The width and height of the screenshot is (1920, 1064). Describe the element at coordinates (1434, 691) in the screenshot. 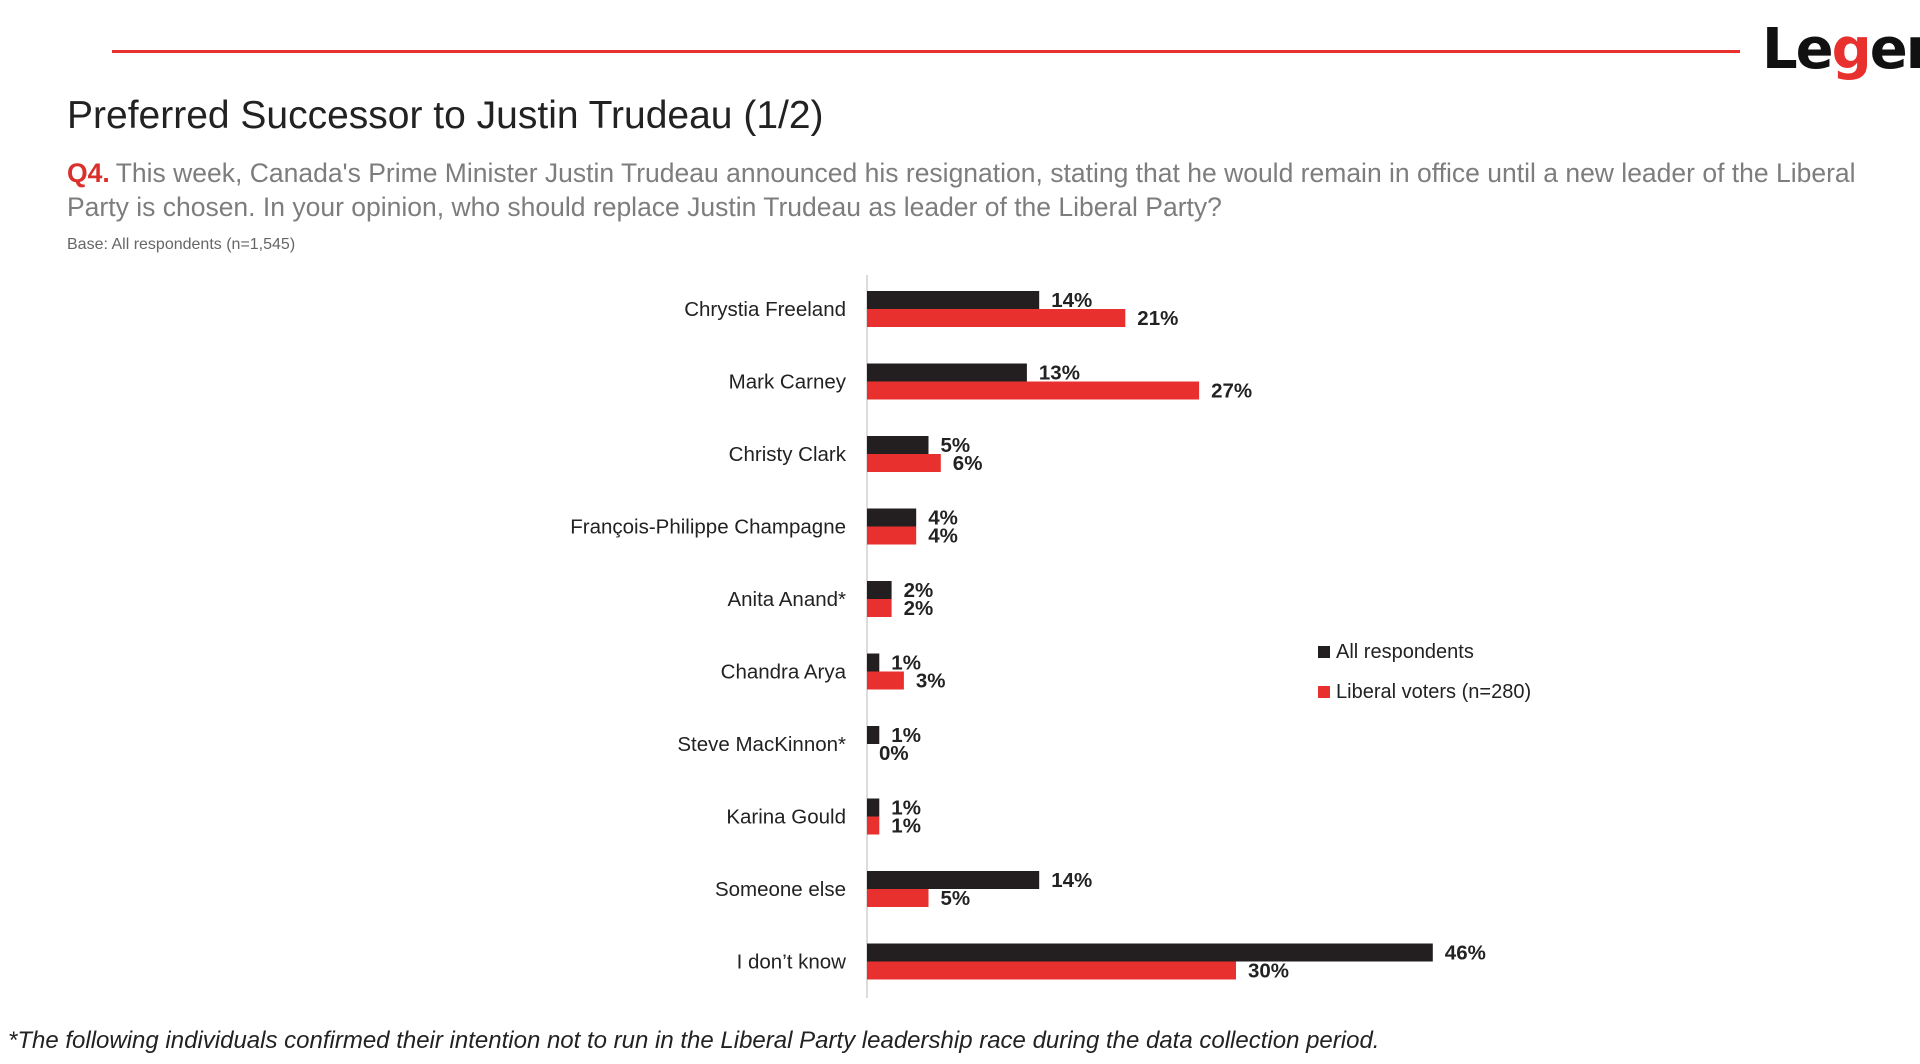

I see `legend-label-liberal: Liberal voters (n=280)` at that location.